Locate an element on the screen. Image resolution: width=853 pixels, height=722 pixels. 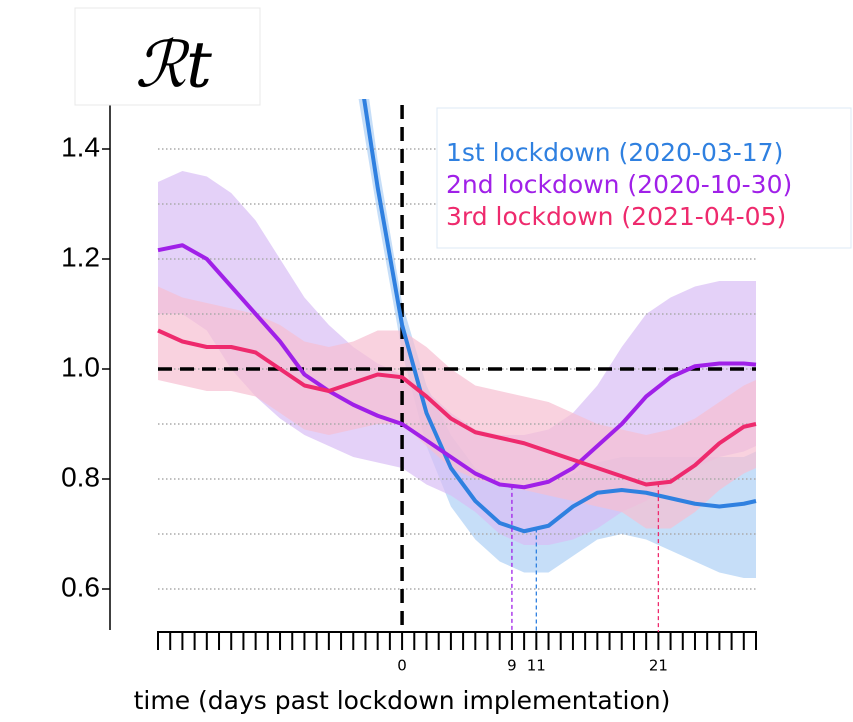
legend-box is located at coordinates (644, 178).